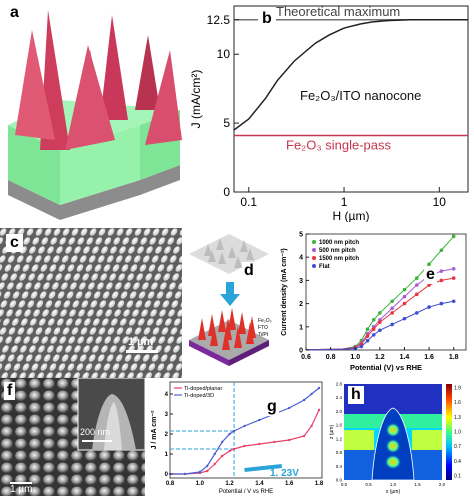 The height and width of the screenshot is (496, 474). I want to click on legend-entry: 1000 nm pitch, so click(339, 243).